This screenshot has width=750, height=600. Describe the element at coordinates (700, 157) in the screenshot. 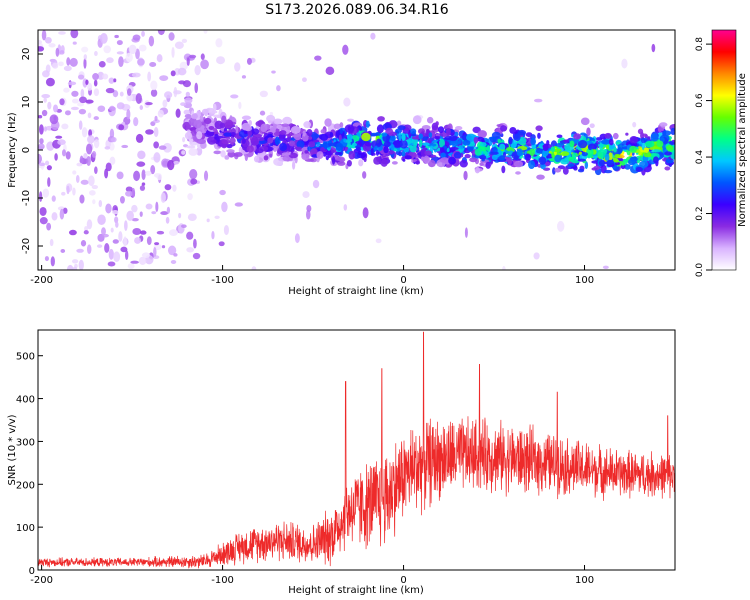

I see `colorbar-tick-label: 0.4` at that location.